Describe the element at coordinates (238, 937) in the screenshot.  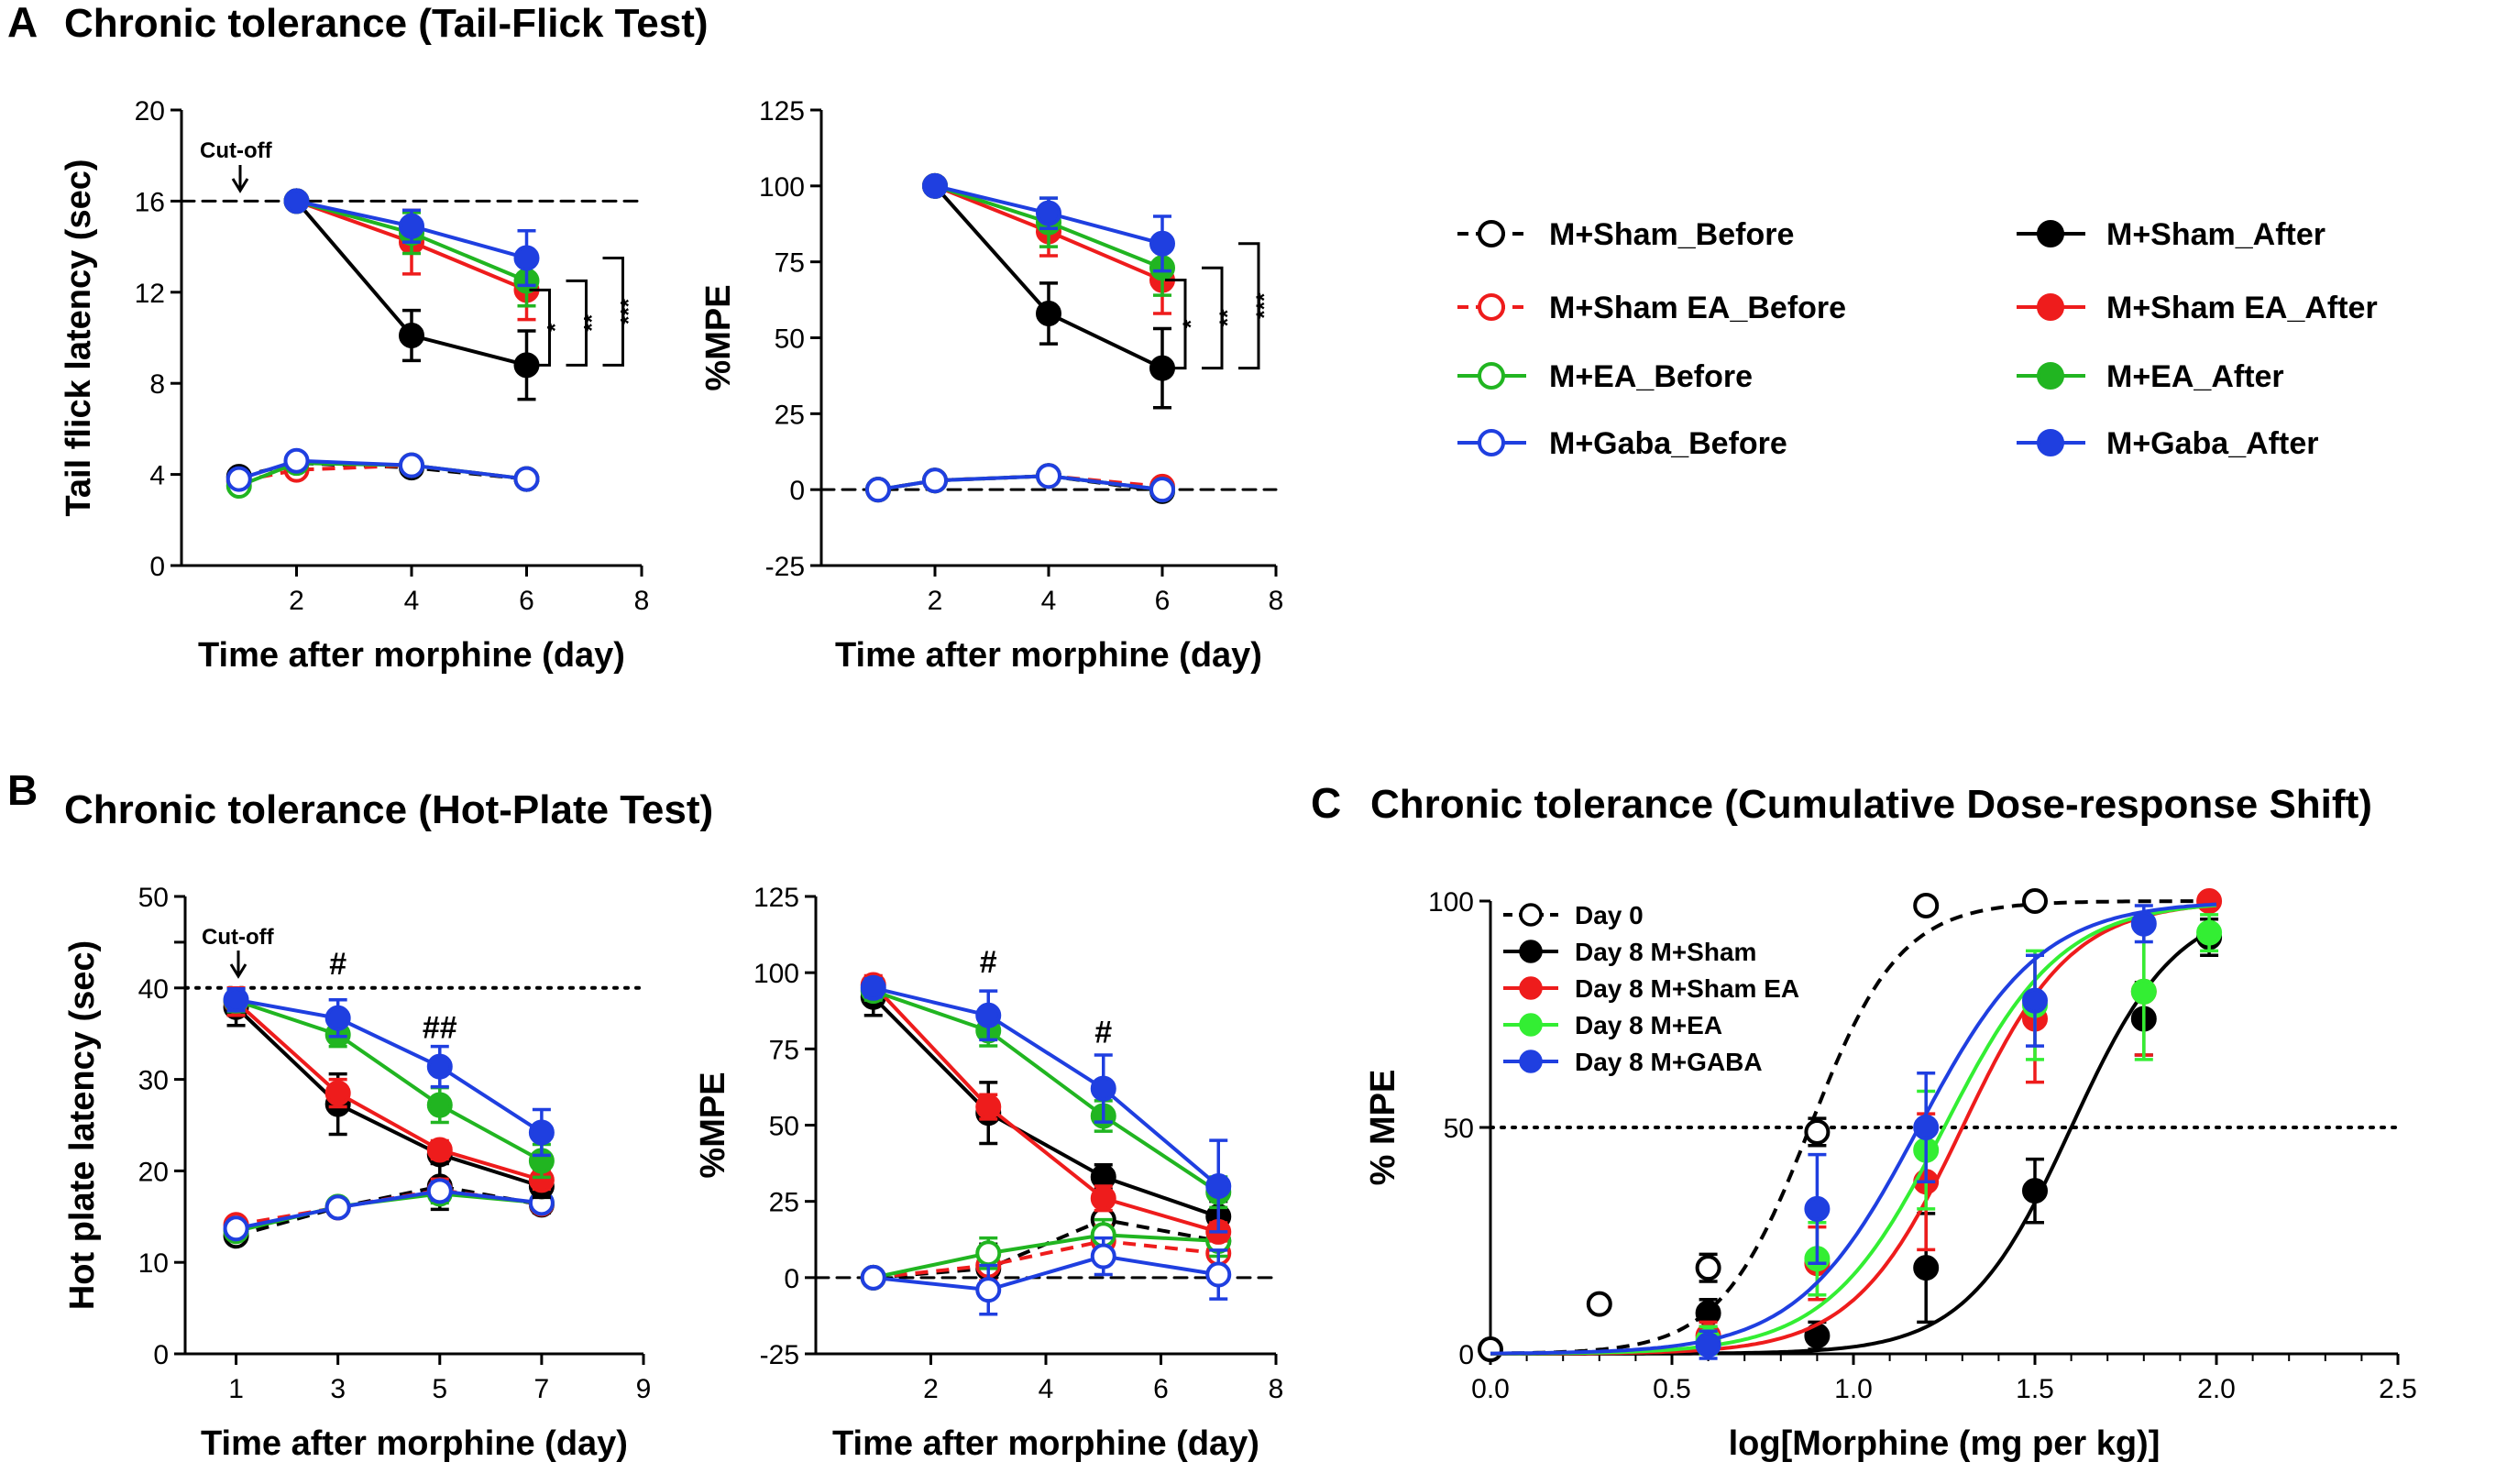
I see `cutoff-label-b: Cut-off` at that location.